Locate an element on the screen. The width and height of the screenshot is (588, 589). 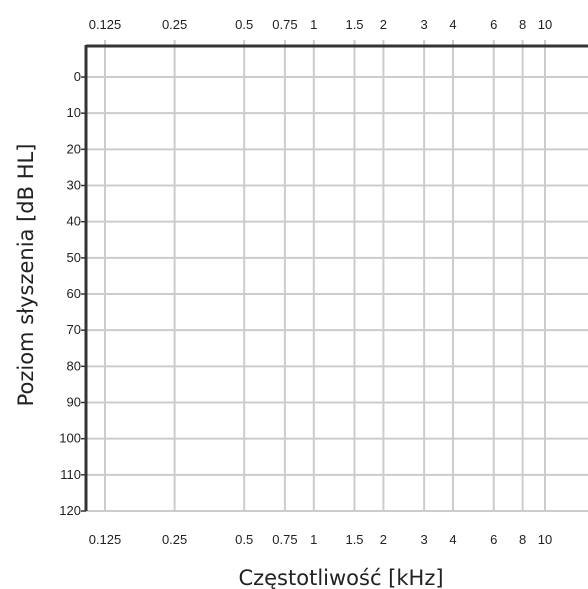
y-tick-label: 0 is located at coordinates (77, 76).